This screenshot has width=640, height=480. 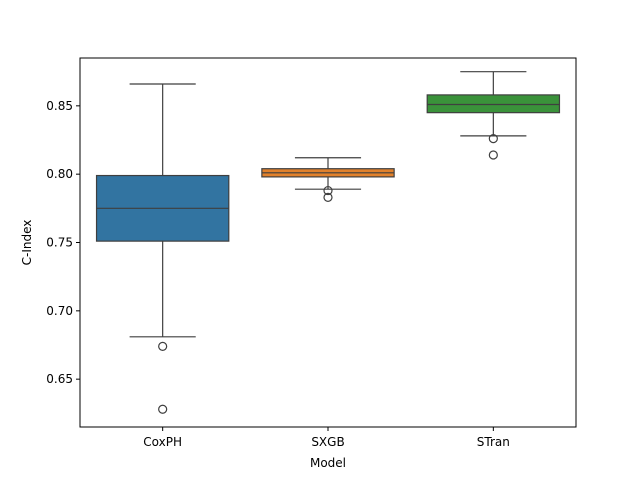 I want to click on y-tick-label: 0.85, so click(x=59, y=106).